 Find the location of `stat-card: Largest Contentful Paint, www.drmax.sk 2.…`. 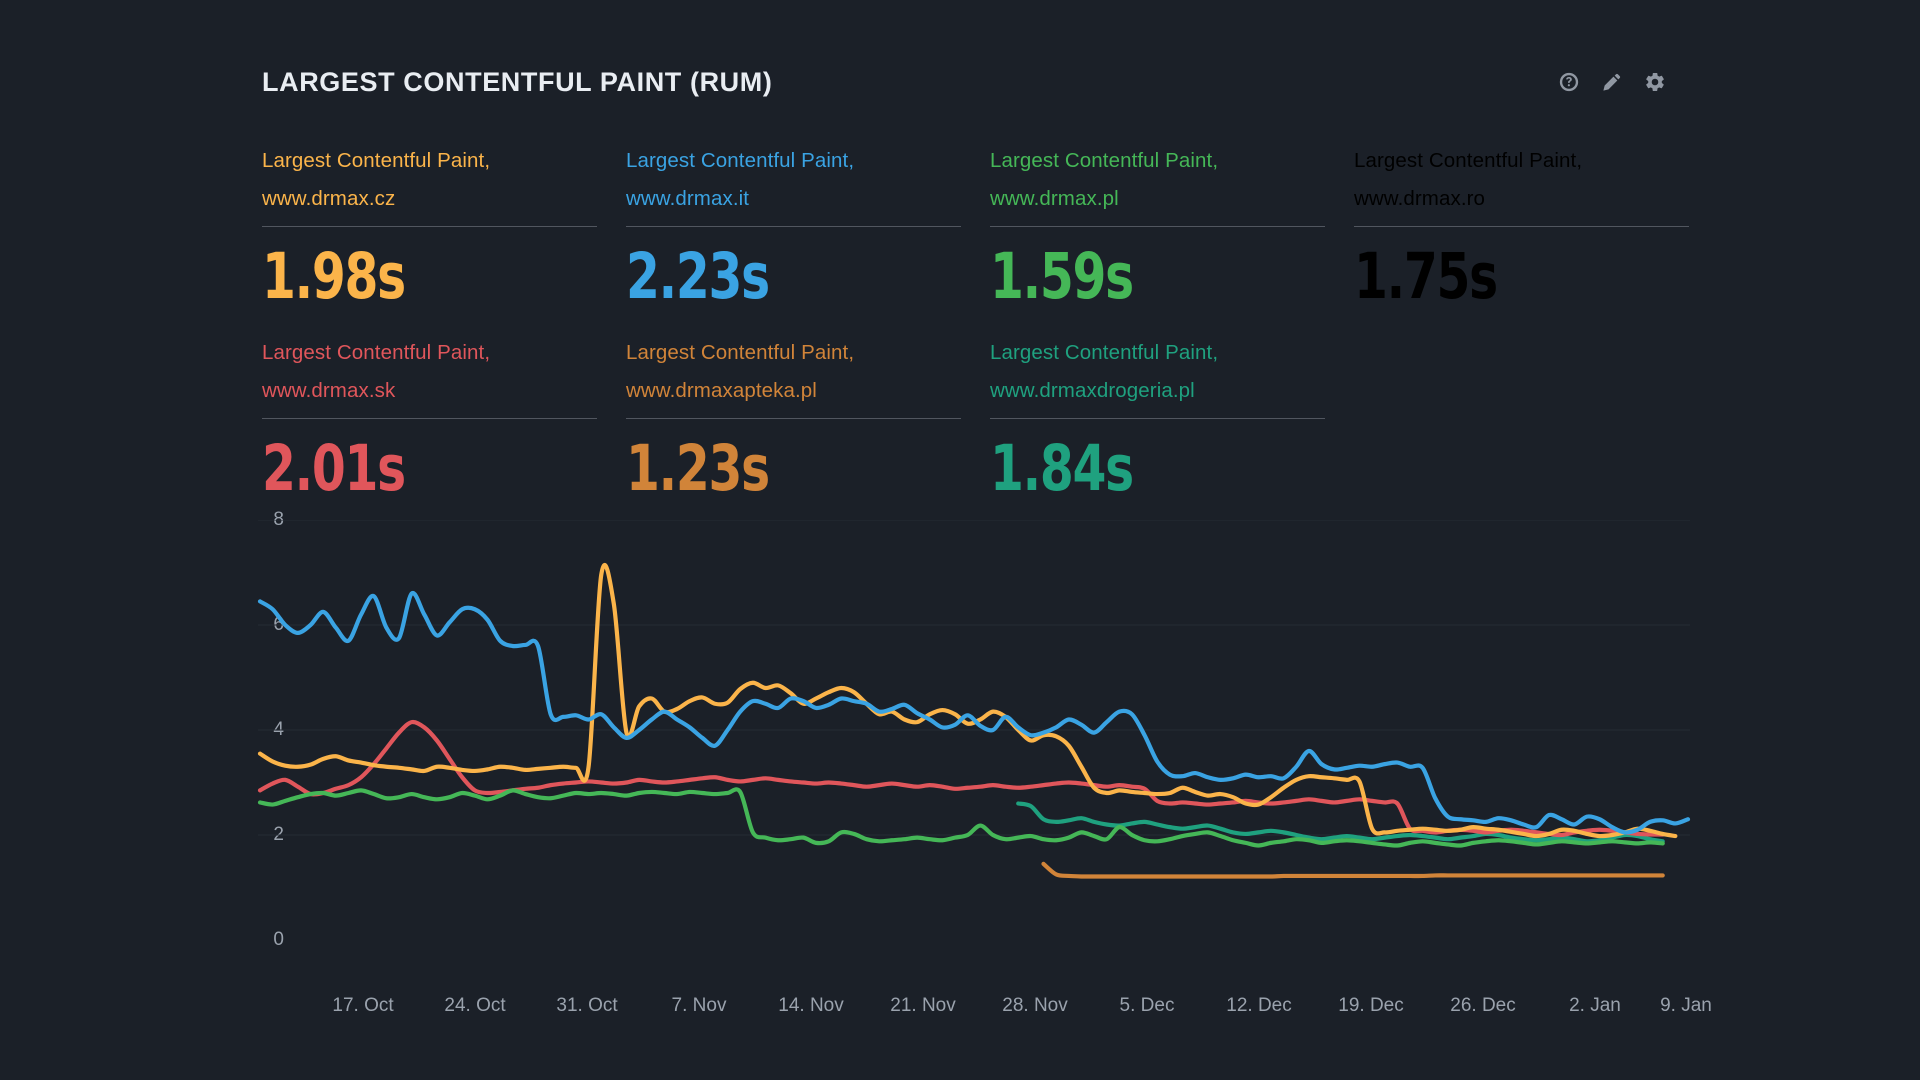

stat-card: Largest Contentful Paint, www.drmax.sk 2.… is located at coordinates (429, 426).